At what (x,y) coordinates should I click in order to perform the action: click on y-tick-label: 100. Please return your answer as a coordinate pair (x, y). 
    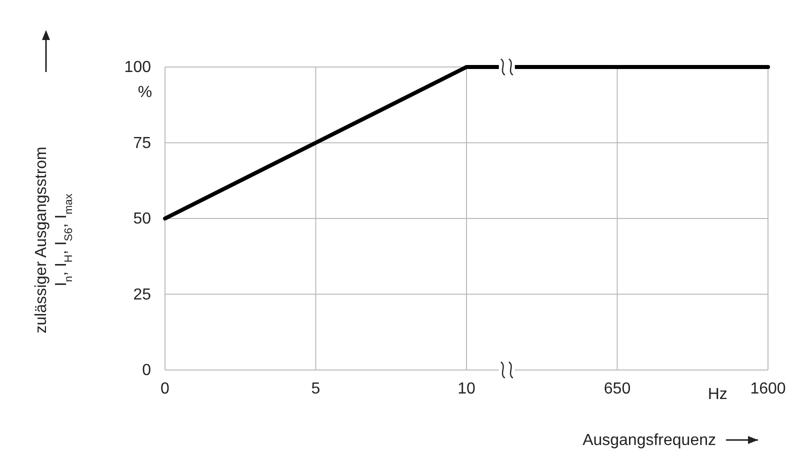
    Looking at the image, I should click on (138, 67).